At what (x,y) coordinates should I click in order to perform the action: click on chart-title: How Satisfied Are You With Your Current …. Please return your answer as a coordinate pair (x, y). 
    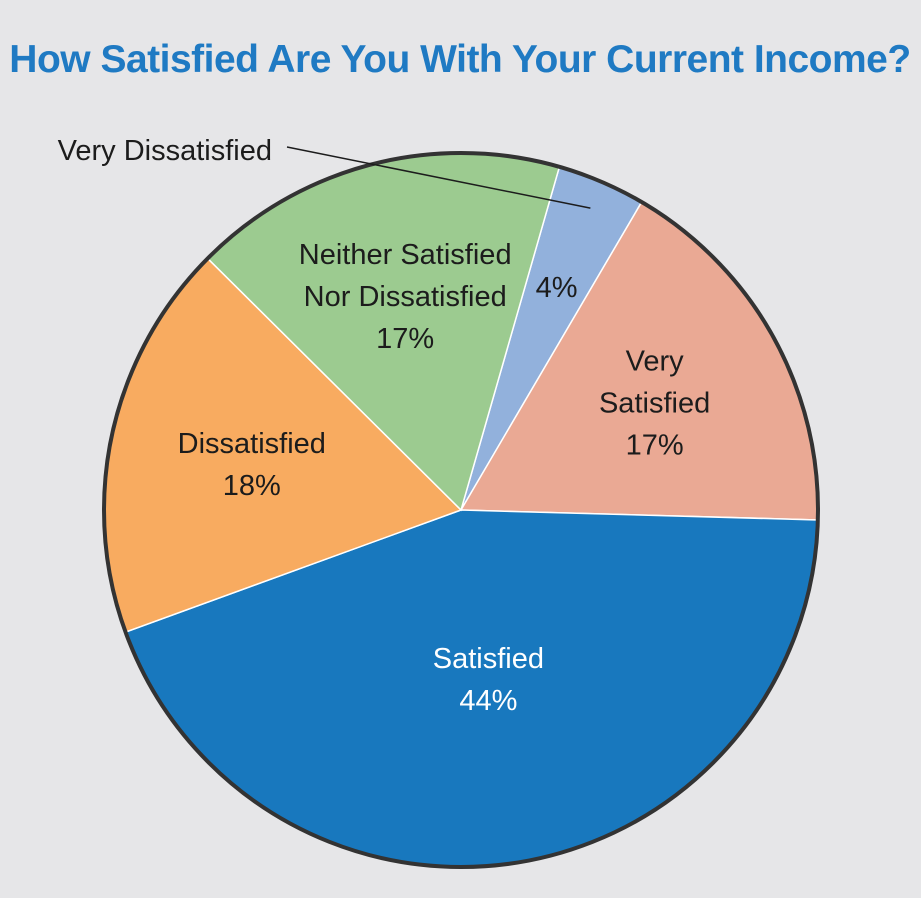
    Looking at the image, I should click on (459, 59).